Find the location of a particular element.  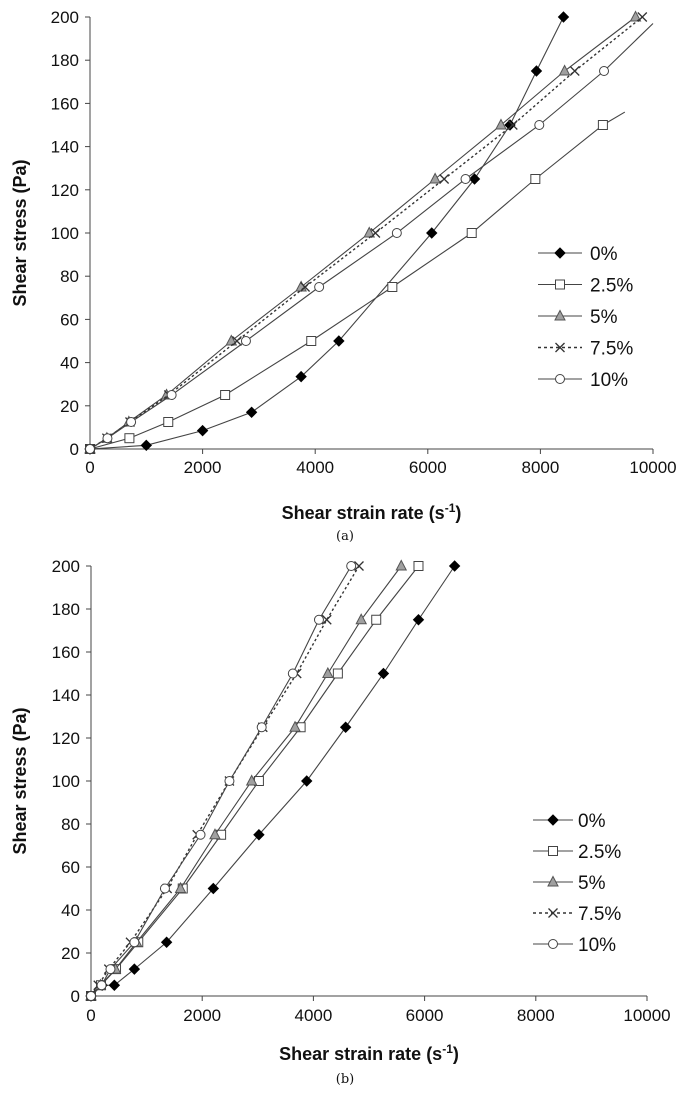

legend-entry: 2.5% is located at coordinates (577, 852).